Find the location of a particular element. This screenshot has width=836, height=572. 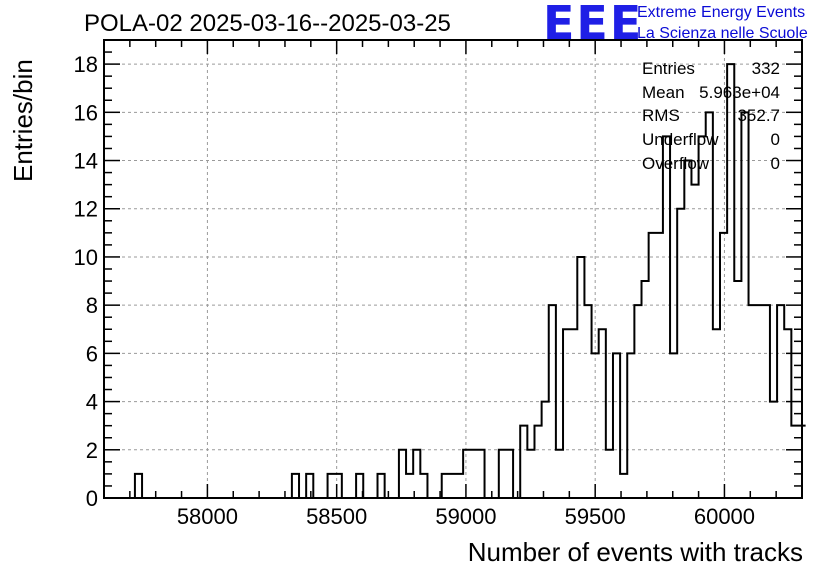

logo-line-1: Extreme Energy Events is located at coordinates (721, 12).